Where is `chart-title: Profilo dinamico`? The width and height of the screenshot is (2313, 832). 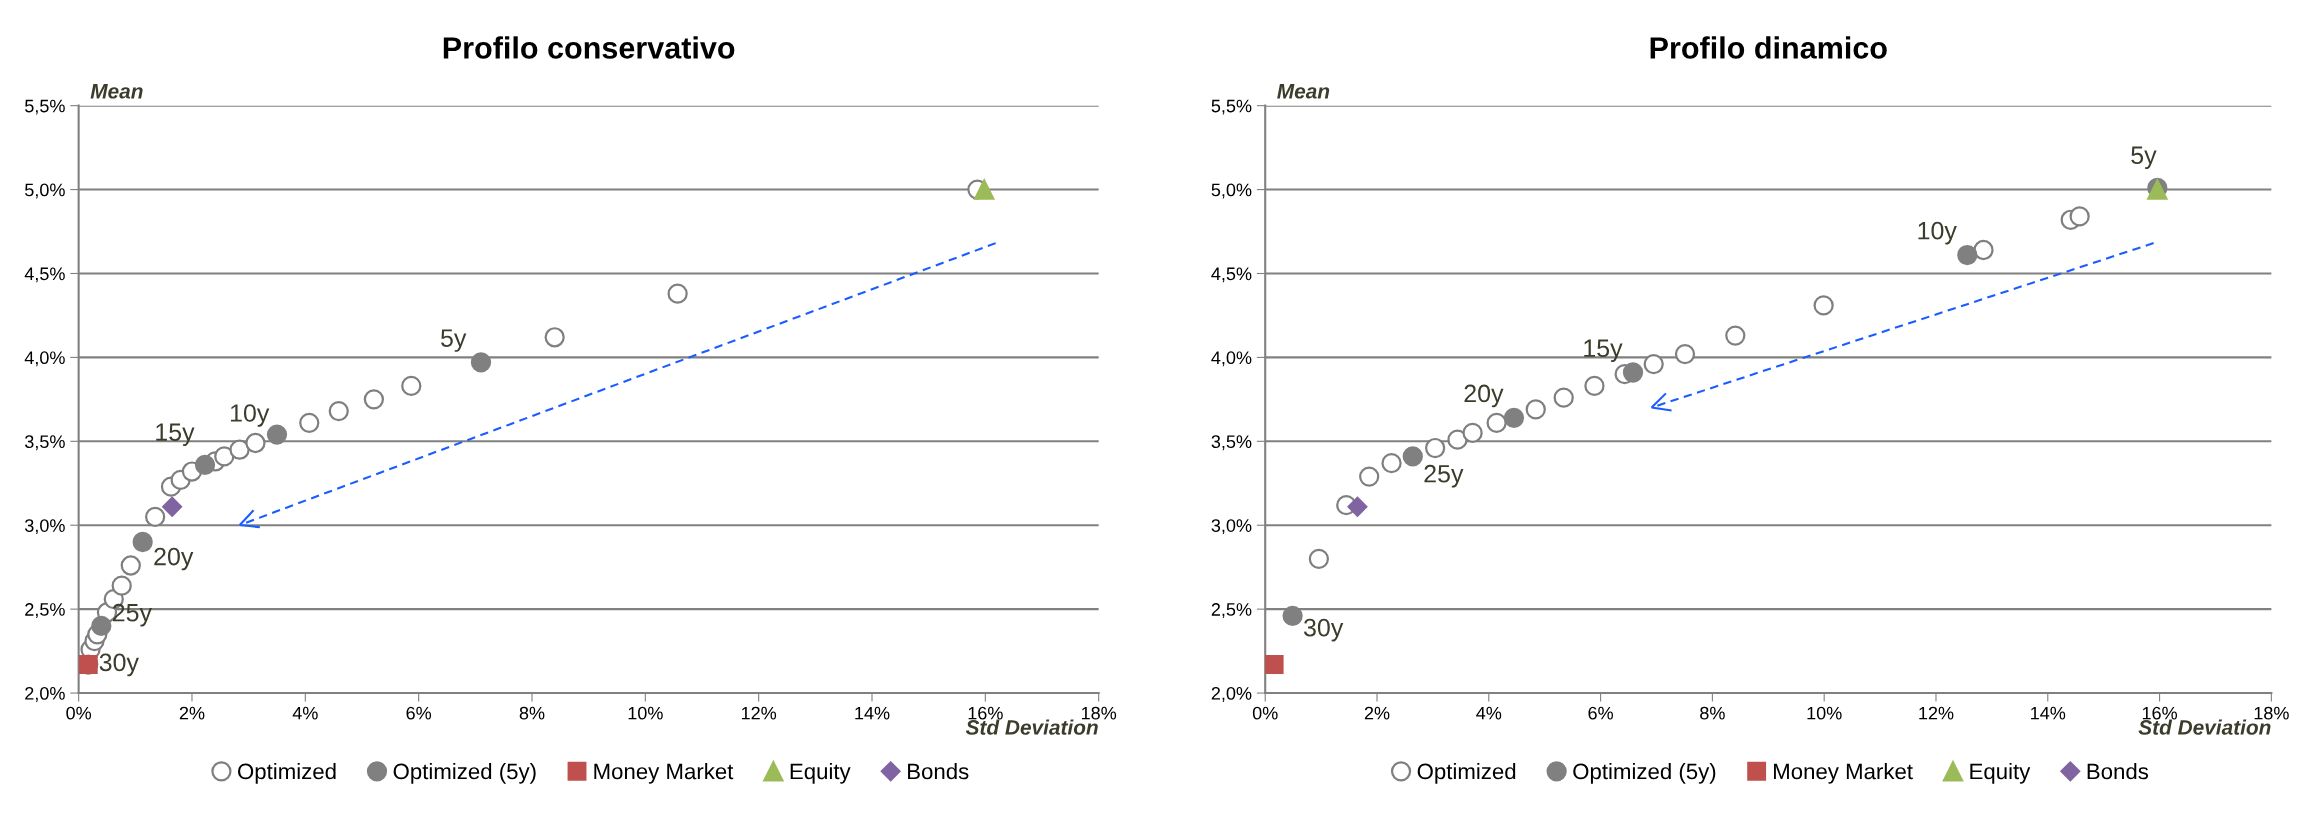 chart-title: Profilo dinamico is located at coordinates (1768, 47).